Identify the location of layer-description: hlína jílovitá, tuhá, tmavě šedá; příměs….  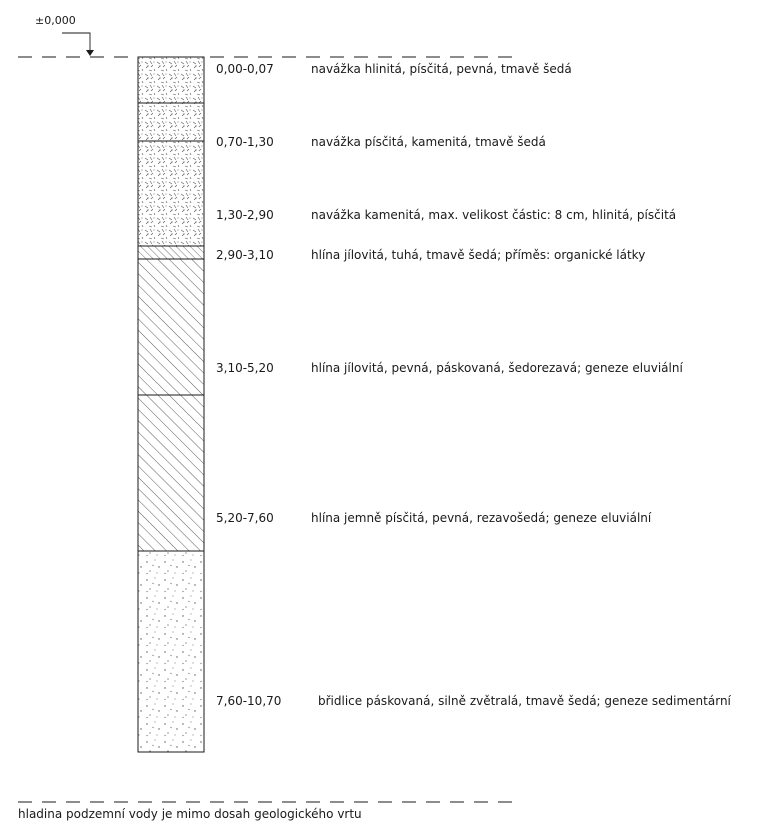
(478, 255).